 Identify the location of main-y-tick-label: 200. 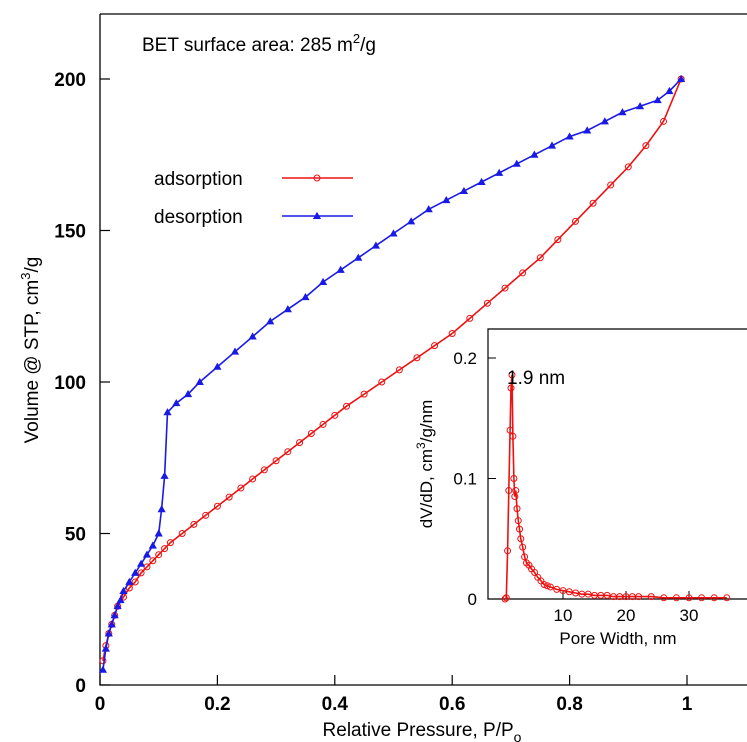
(70, 80).